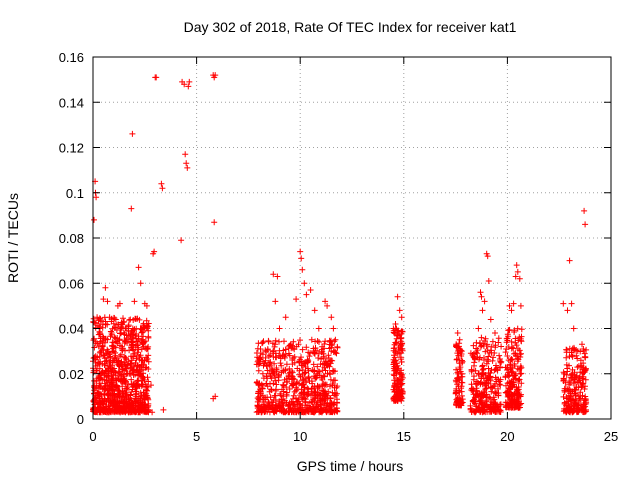 Image resolution: width=640 pixels, height=480 pixels. Describe the element at coordinates (92, 436) in the screenshot. I see `x-tick-label: 0` at that location.